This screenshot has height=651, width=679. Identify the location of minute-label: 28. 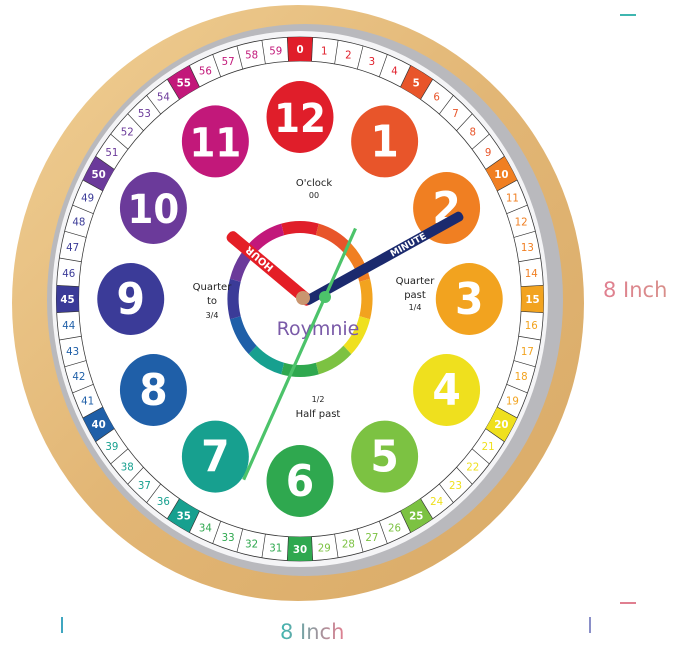
(348, 543).